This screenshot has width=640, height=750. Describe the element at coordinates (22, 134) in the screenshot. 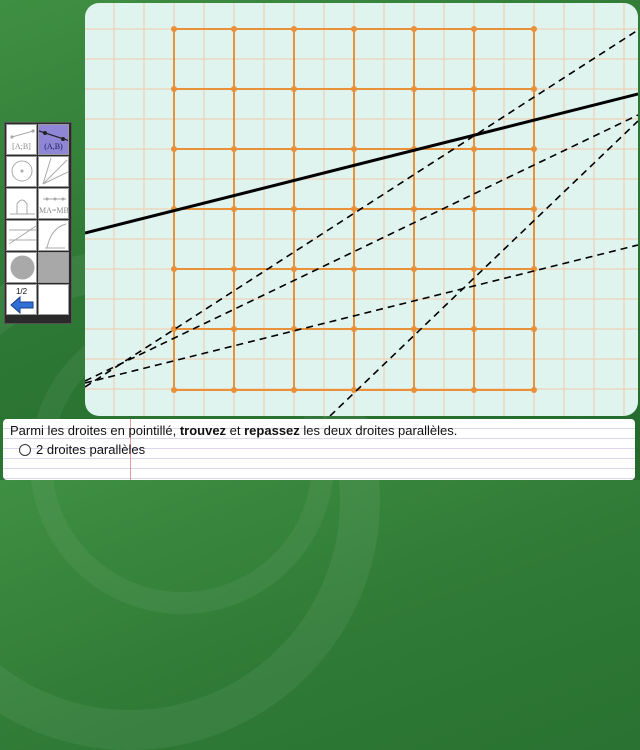

I see `segment-icon` at that location.